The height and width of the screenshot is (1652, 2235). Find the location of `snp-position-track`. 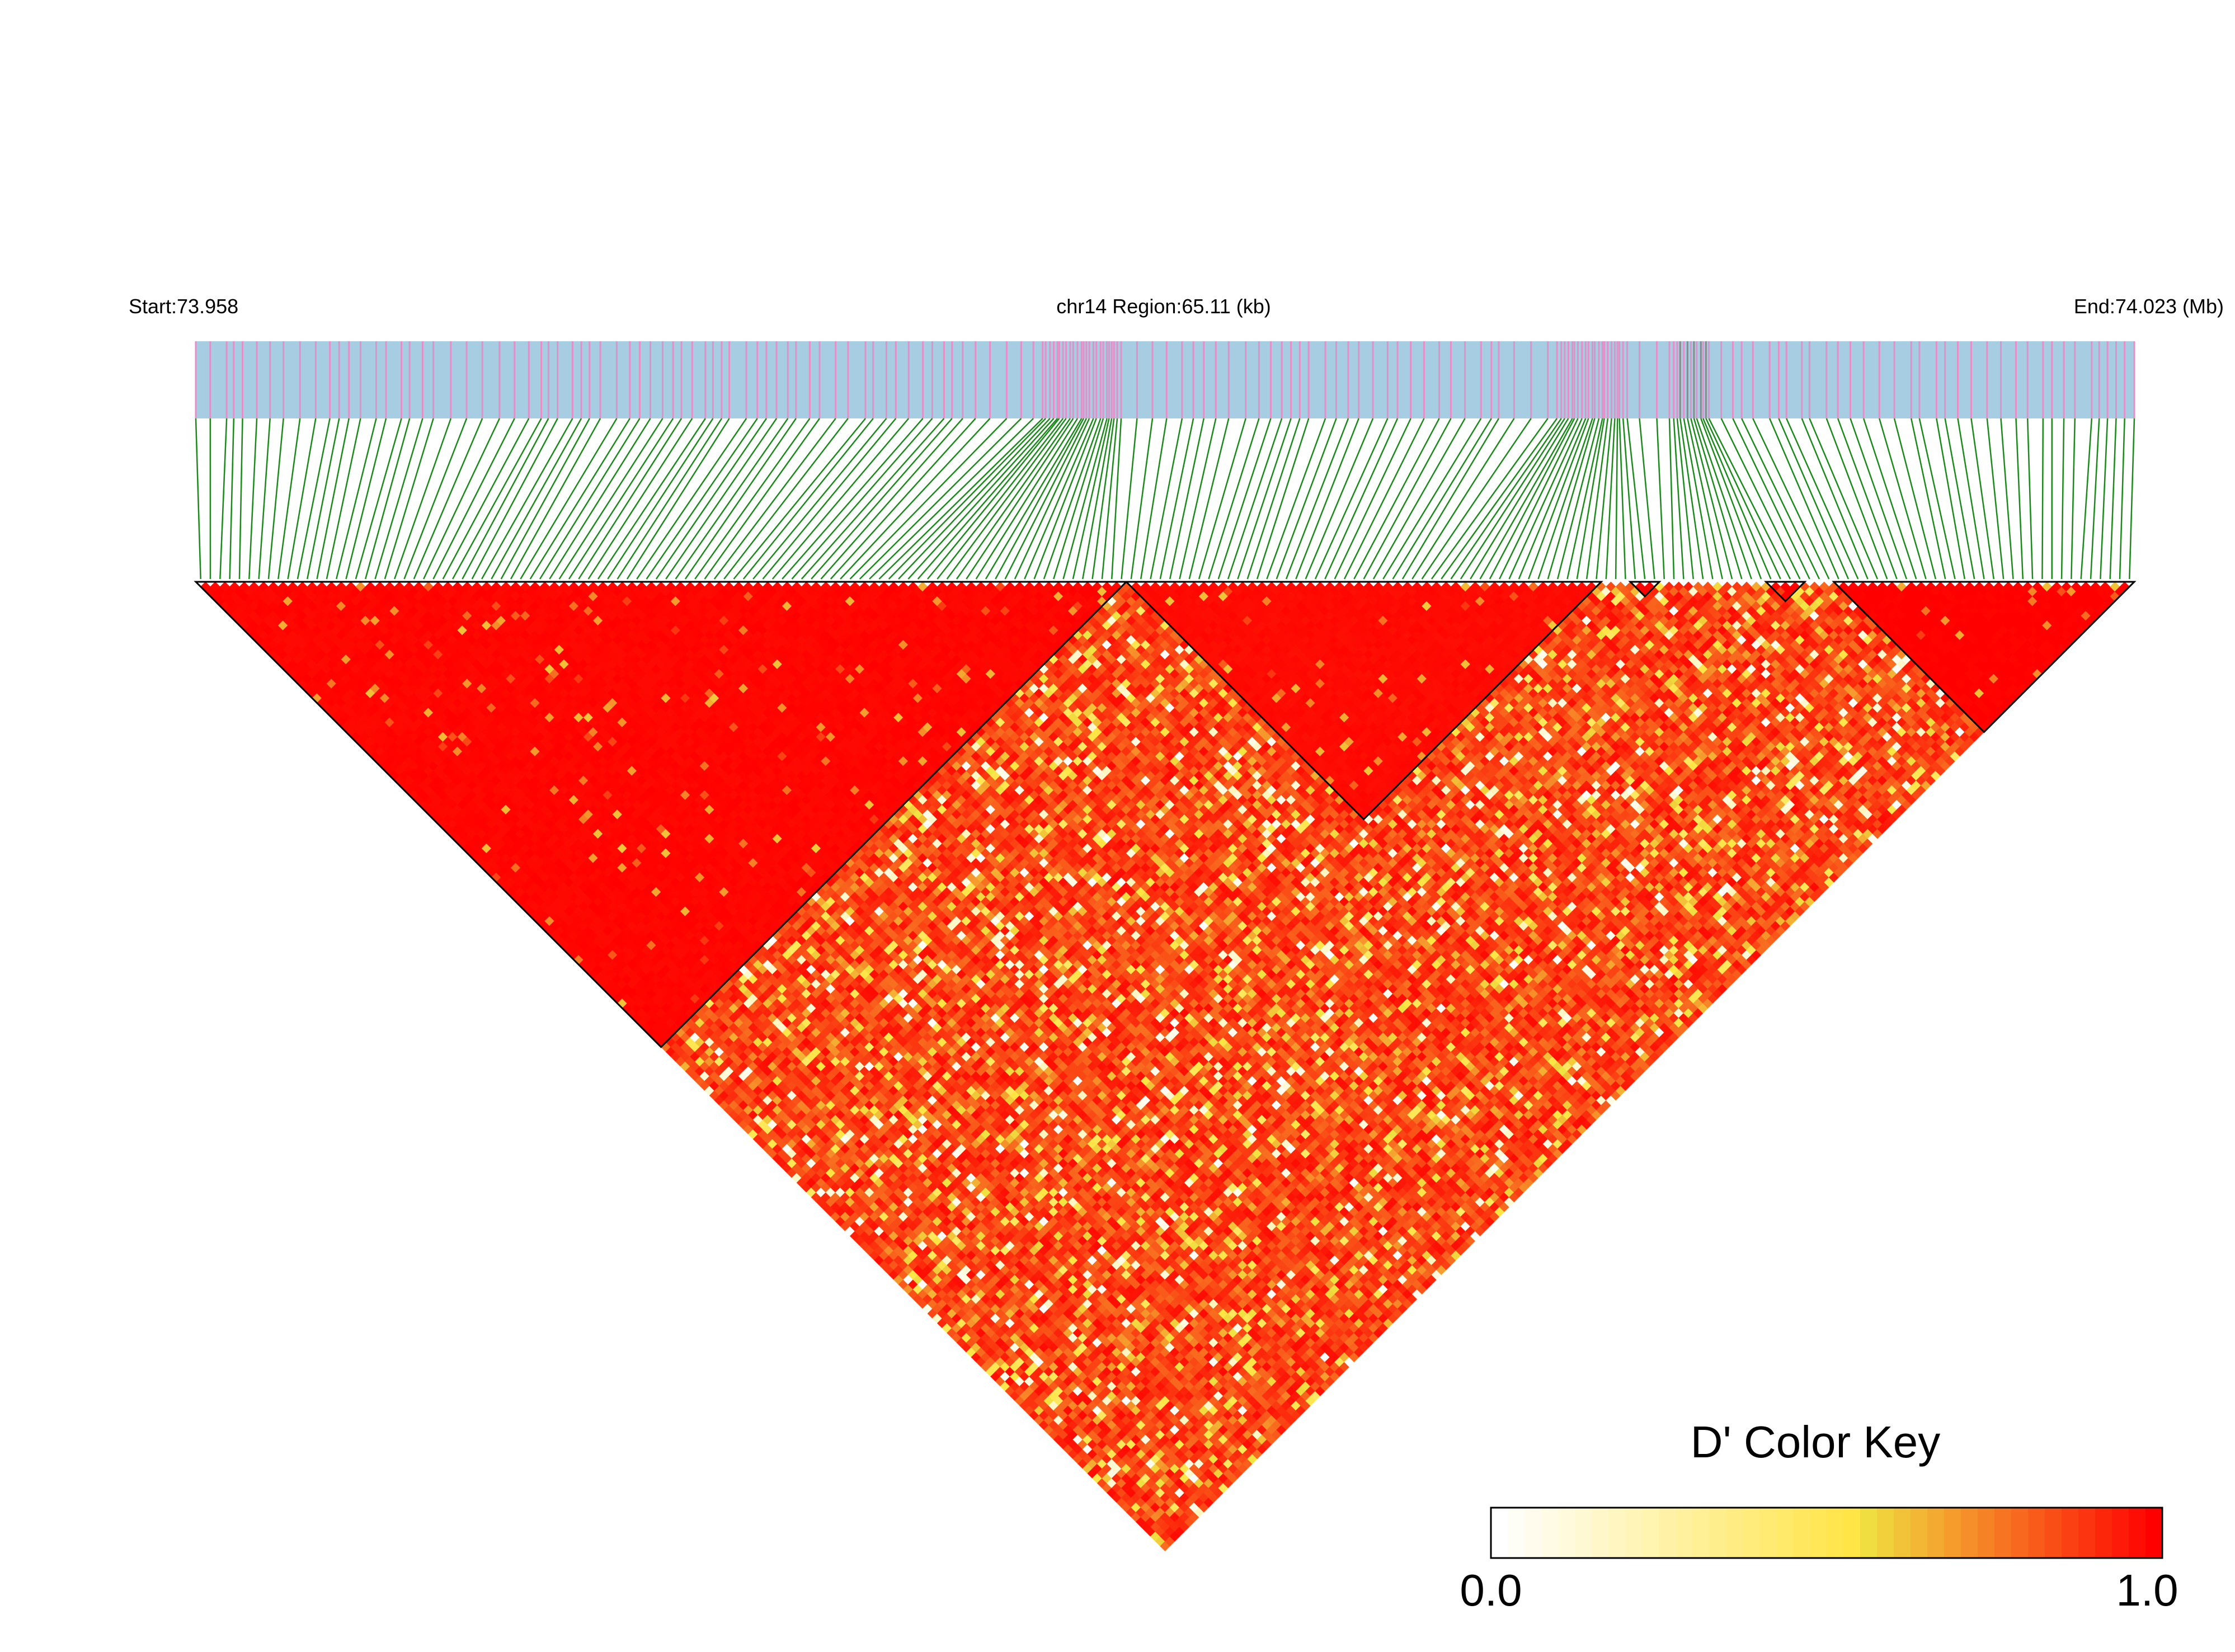

snp-position-track is located at coordinates (1165, 379).